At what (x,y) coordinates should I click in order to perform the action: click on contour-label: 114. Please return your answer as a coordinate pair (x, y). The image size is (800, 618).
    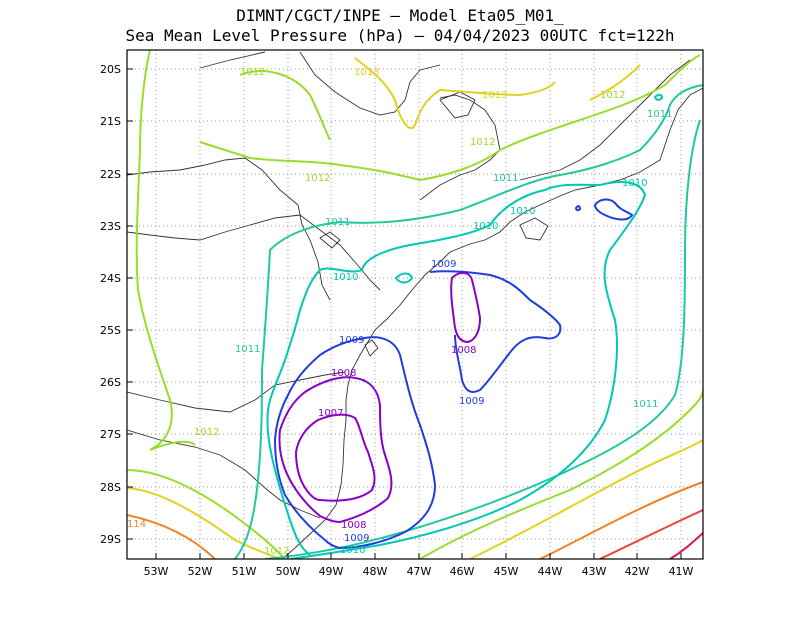
    Looking at the image, I should click on (136, 524).